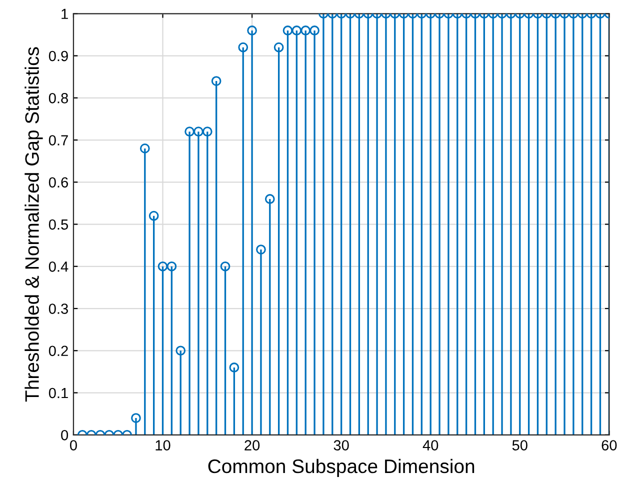 The image size is (628, 487). I want to click on y-tick-label: 0.6, so click(58, 182).